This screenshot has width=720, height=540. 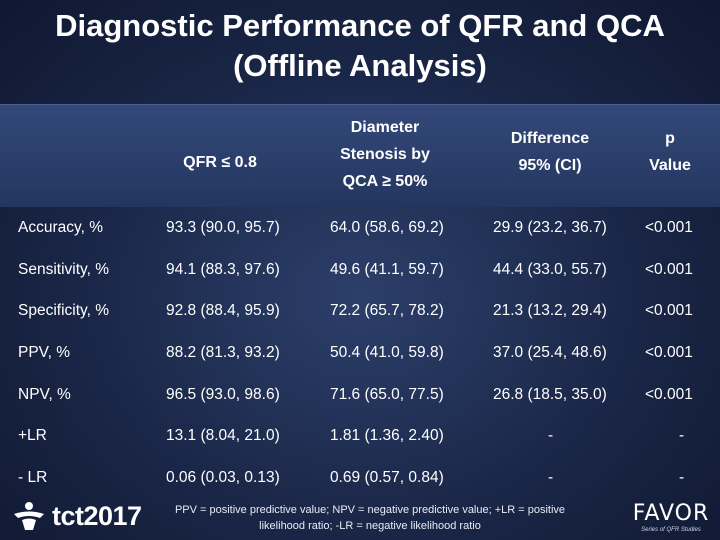 I want to click on cell-qca: 1.81 (1.36, 2.40), so click(x=387, y=436).